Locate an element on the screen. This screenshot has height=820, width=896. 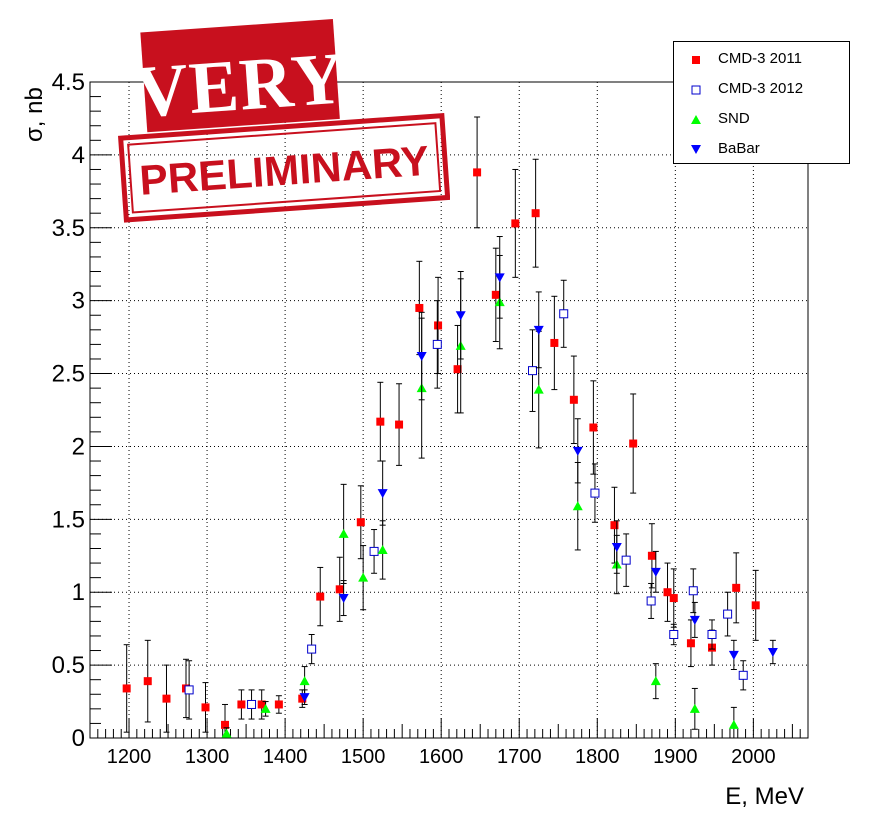
very-preliminary-stamp: VERY PRELIMINARY is located at coordinates (284, 121).